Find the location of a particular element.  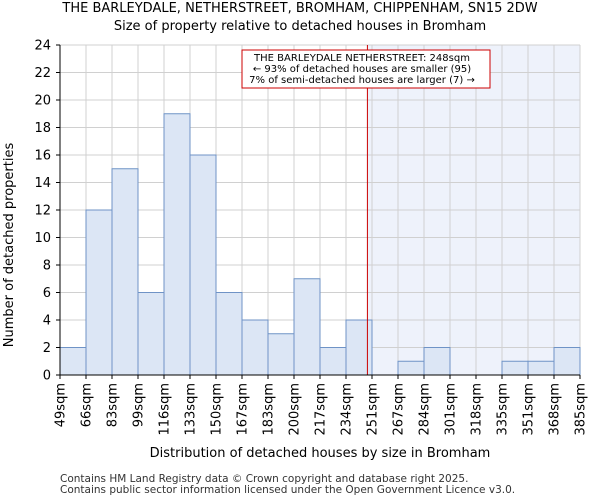

y-tick-label: 10 is located at coordinates (42, 238).